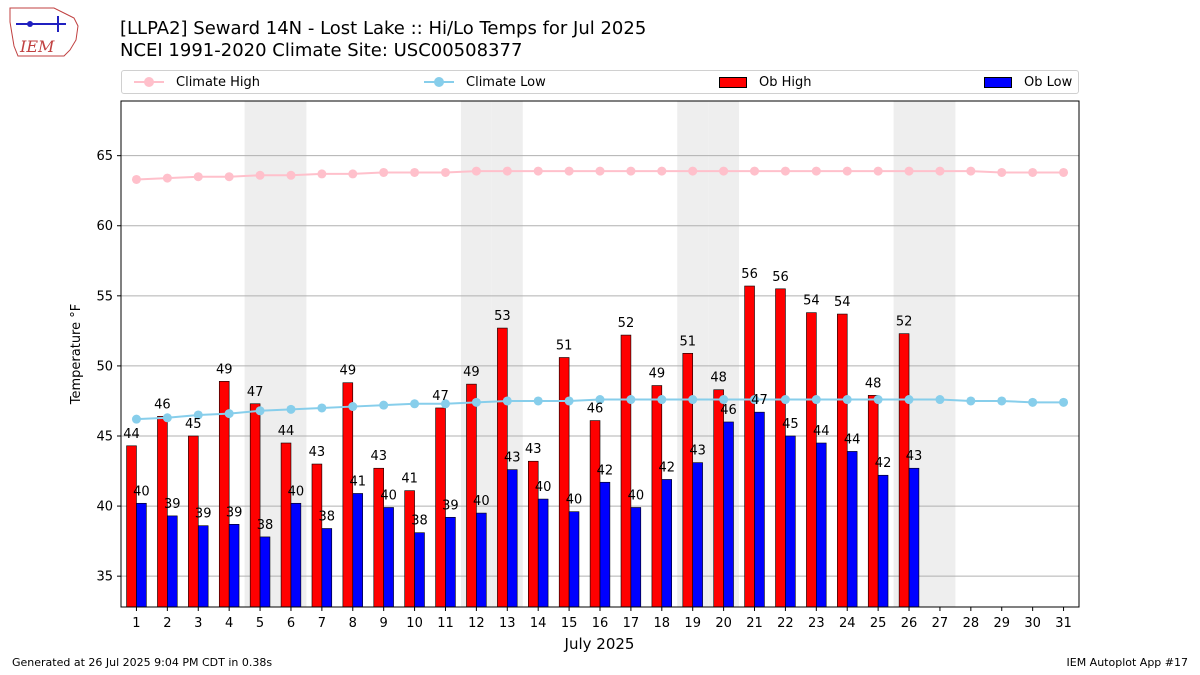  What do you see at coordinates (104, 507) in the screenshot?
I see `y-tick-label: 40` at bounding box center [104, 507].